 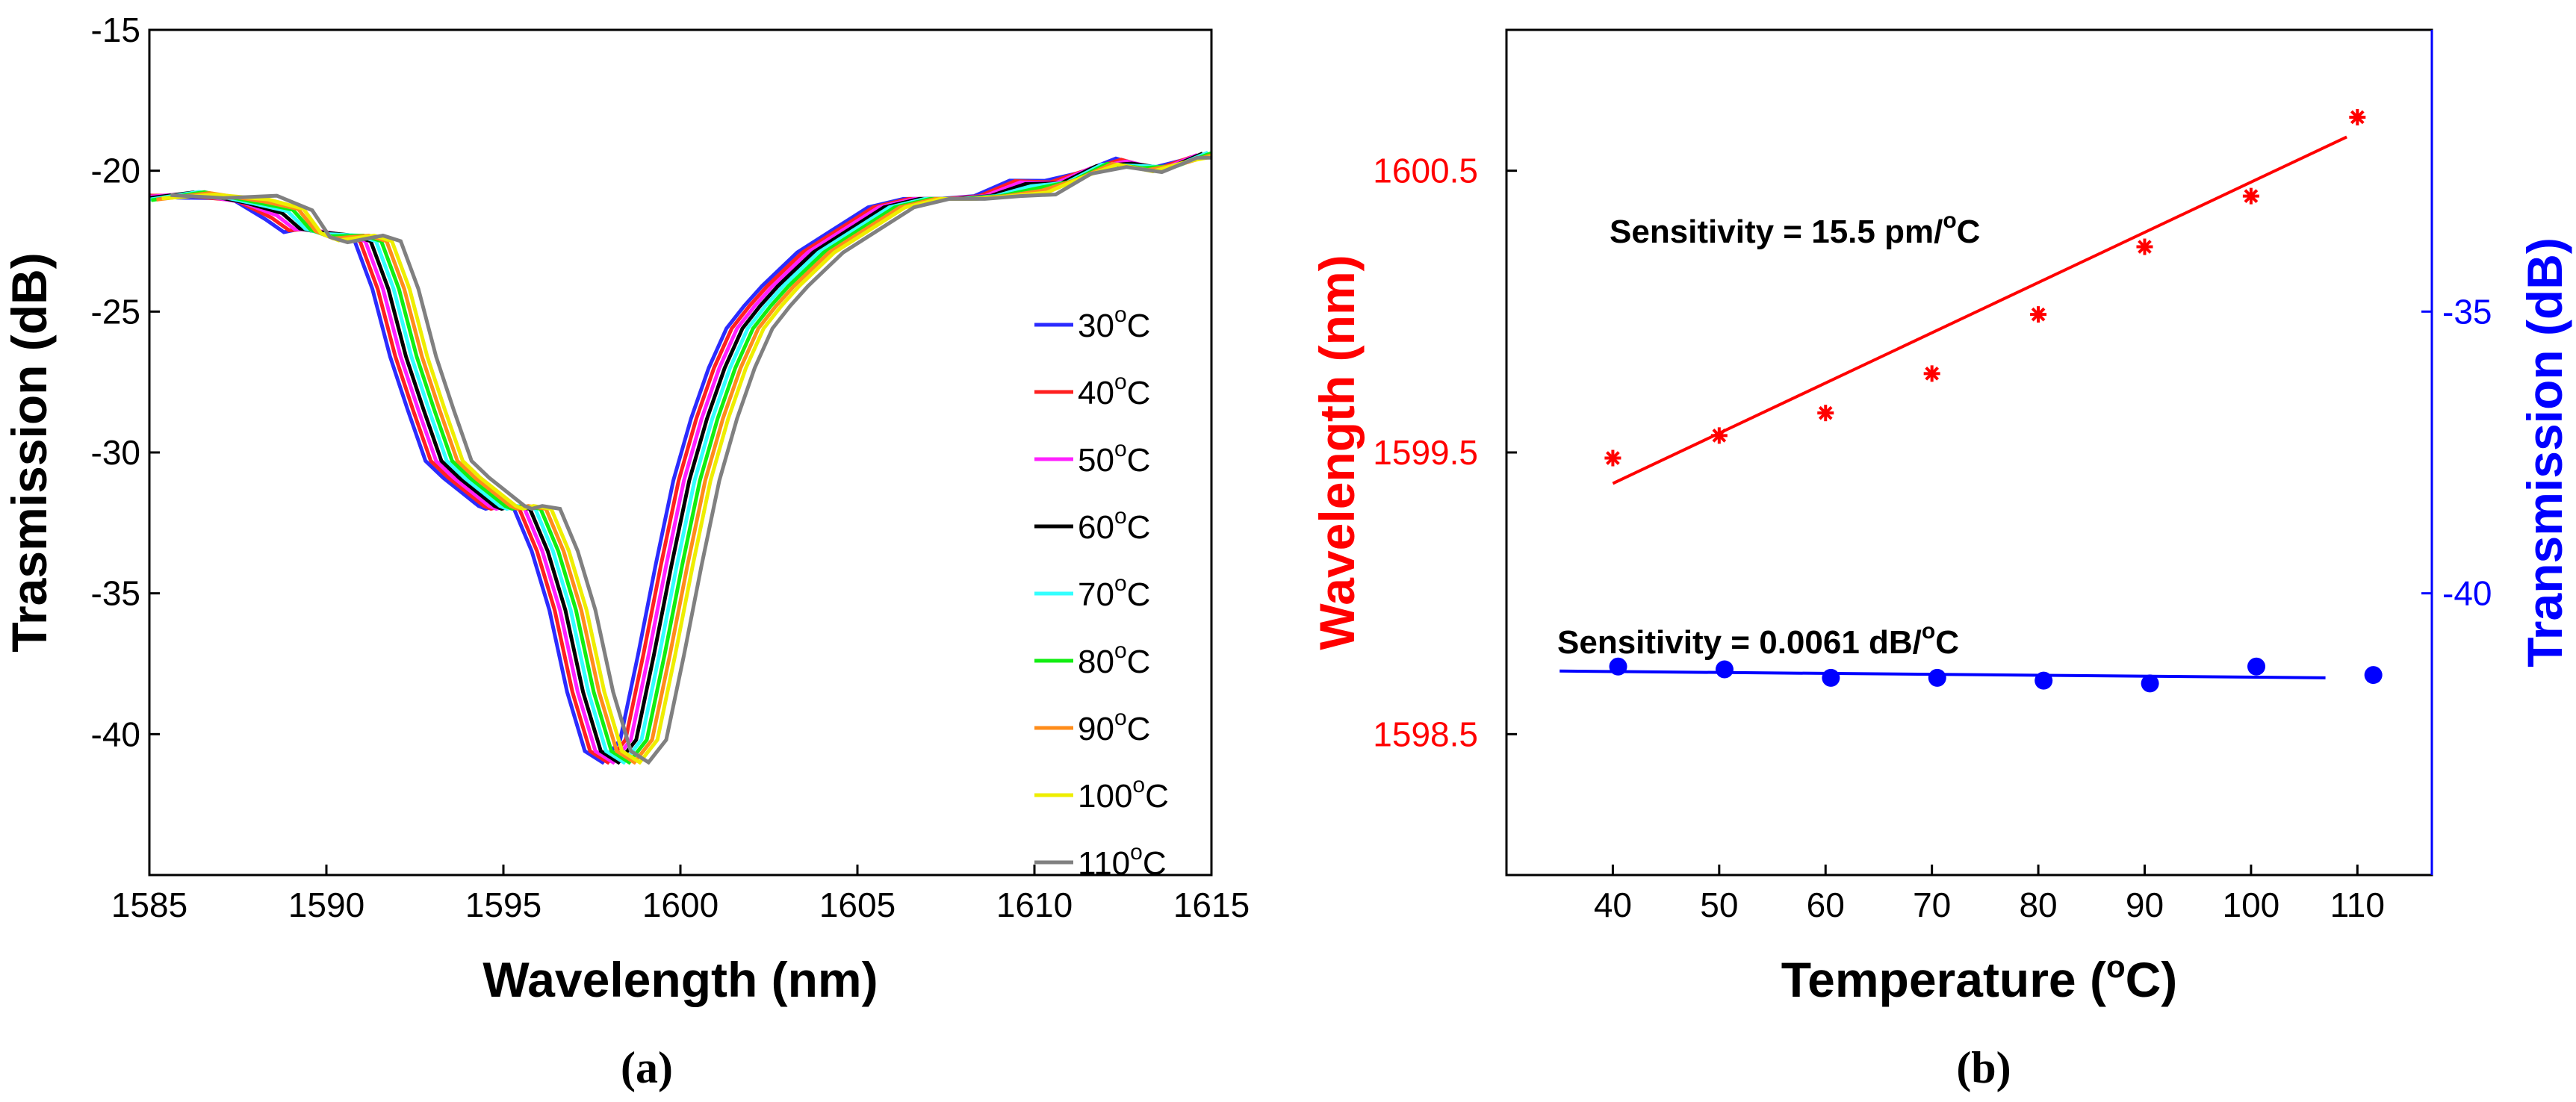 What do you see at coordinates (1124, 794) in the screenshot?
I see `legend-label-100: 100oC` at bounding box center [1124, 794].